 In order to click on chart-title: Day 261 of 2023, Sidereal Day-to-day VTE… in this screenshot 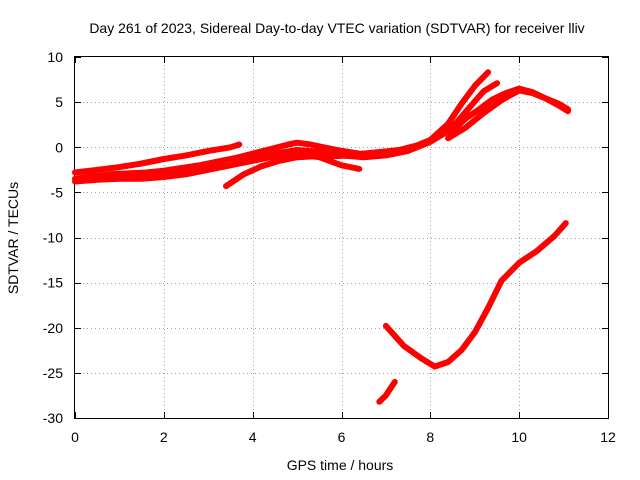, I will do `click(336, 28)`.